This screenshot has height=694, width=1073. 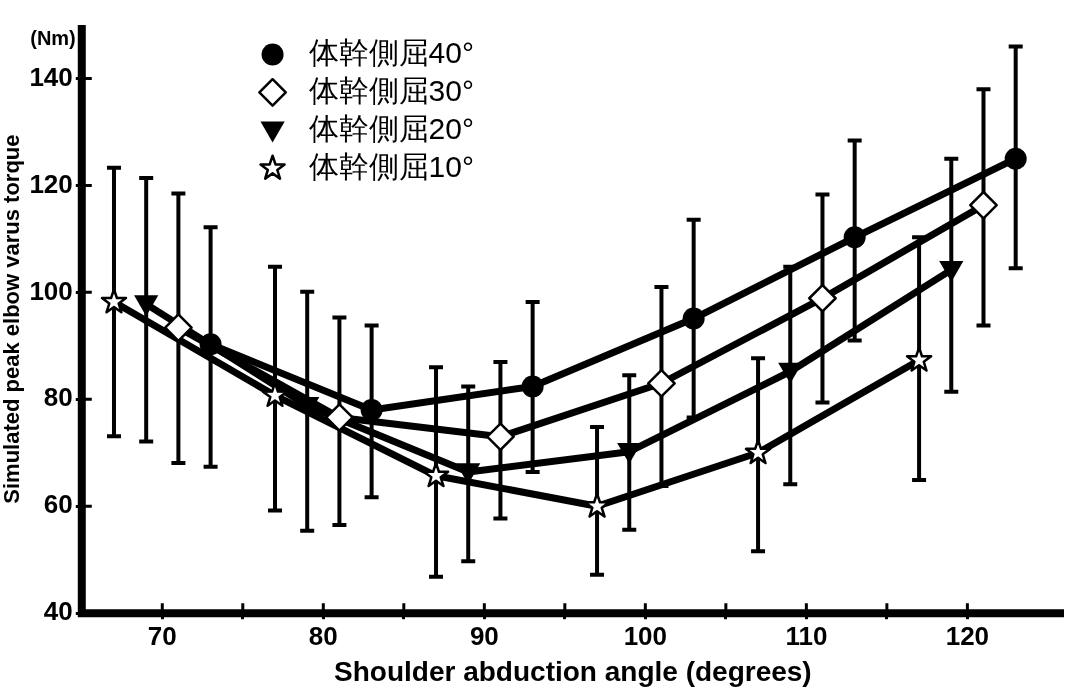 I want to click on legend-label: 体幹側屈30°, so click(x=391, y=90).